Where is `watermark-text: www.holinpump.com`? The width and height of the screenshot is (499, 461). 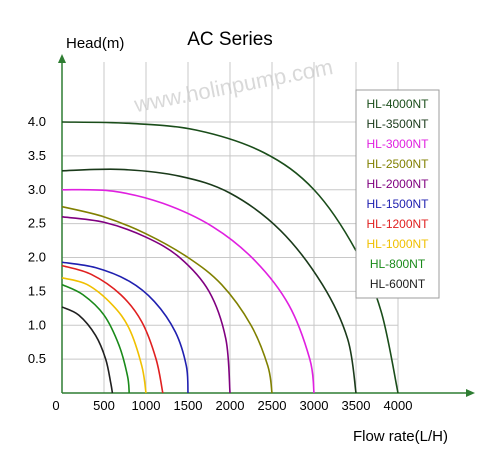 watermark-text: www.holinpump.com is located at coordinates (233, 85).